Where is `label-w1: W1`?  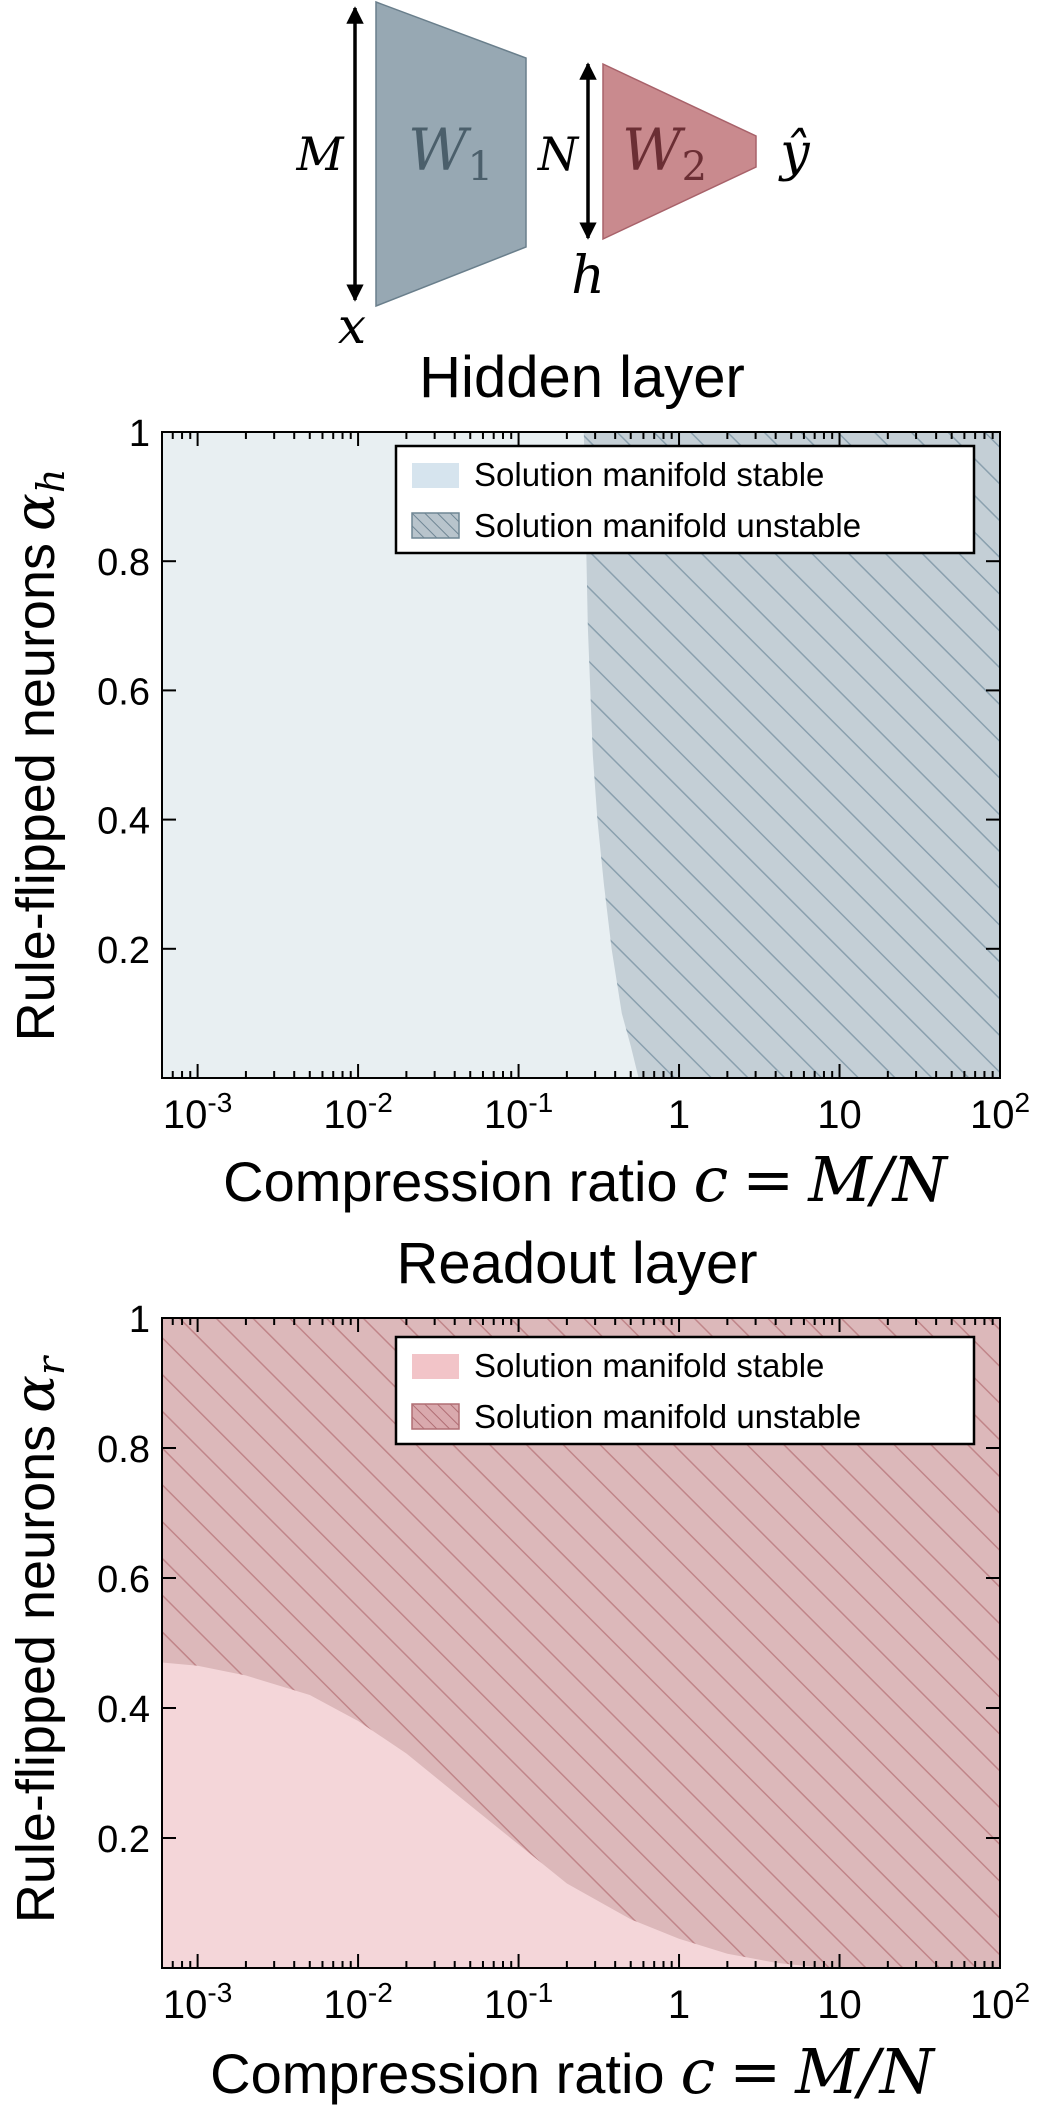 label-w1: W1 is located at coordinates (450, 153).